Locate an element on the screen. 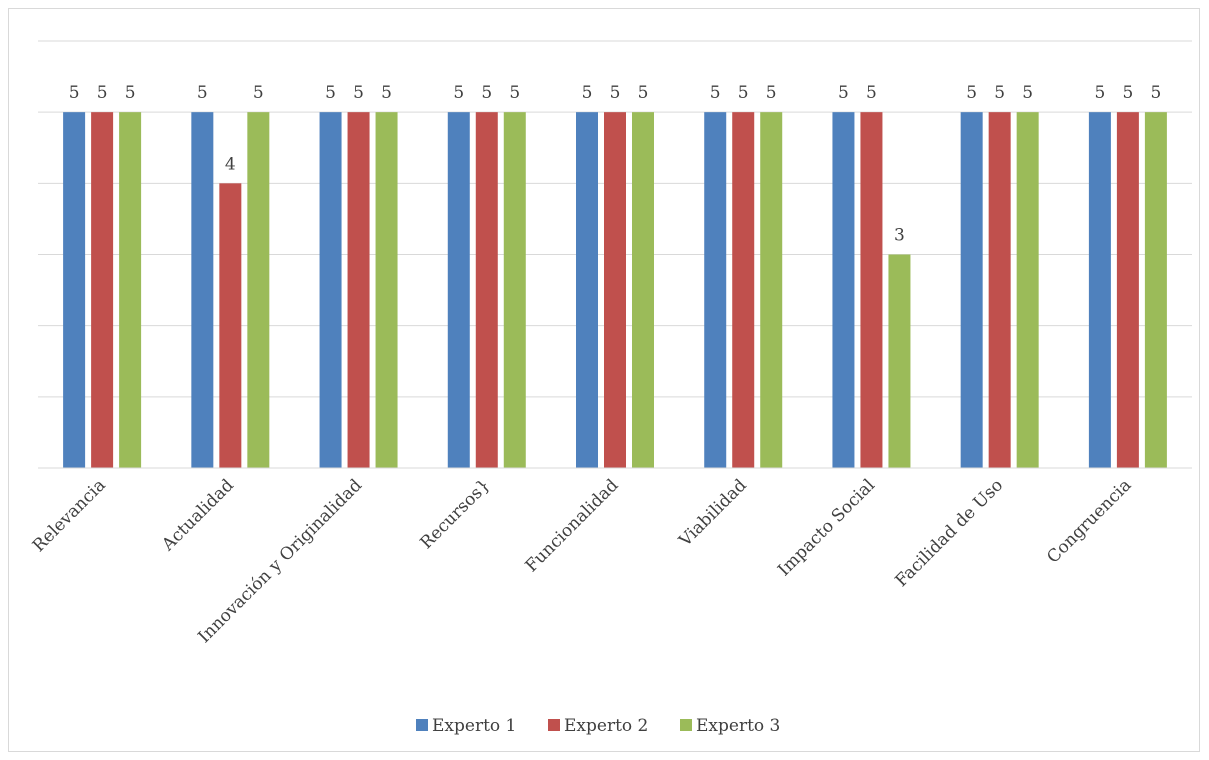 This screenshot has width=1209, height=760. data-label: 4 is located at coordinates (230, 164).